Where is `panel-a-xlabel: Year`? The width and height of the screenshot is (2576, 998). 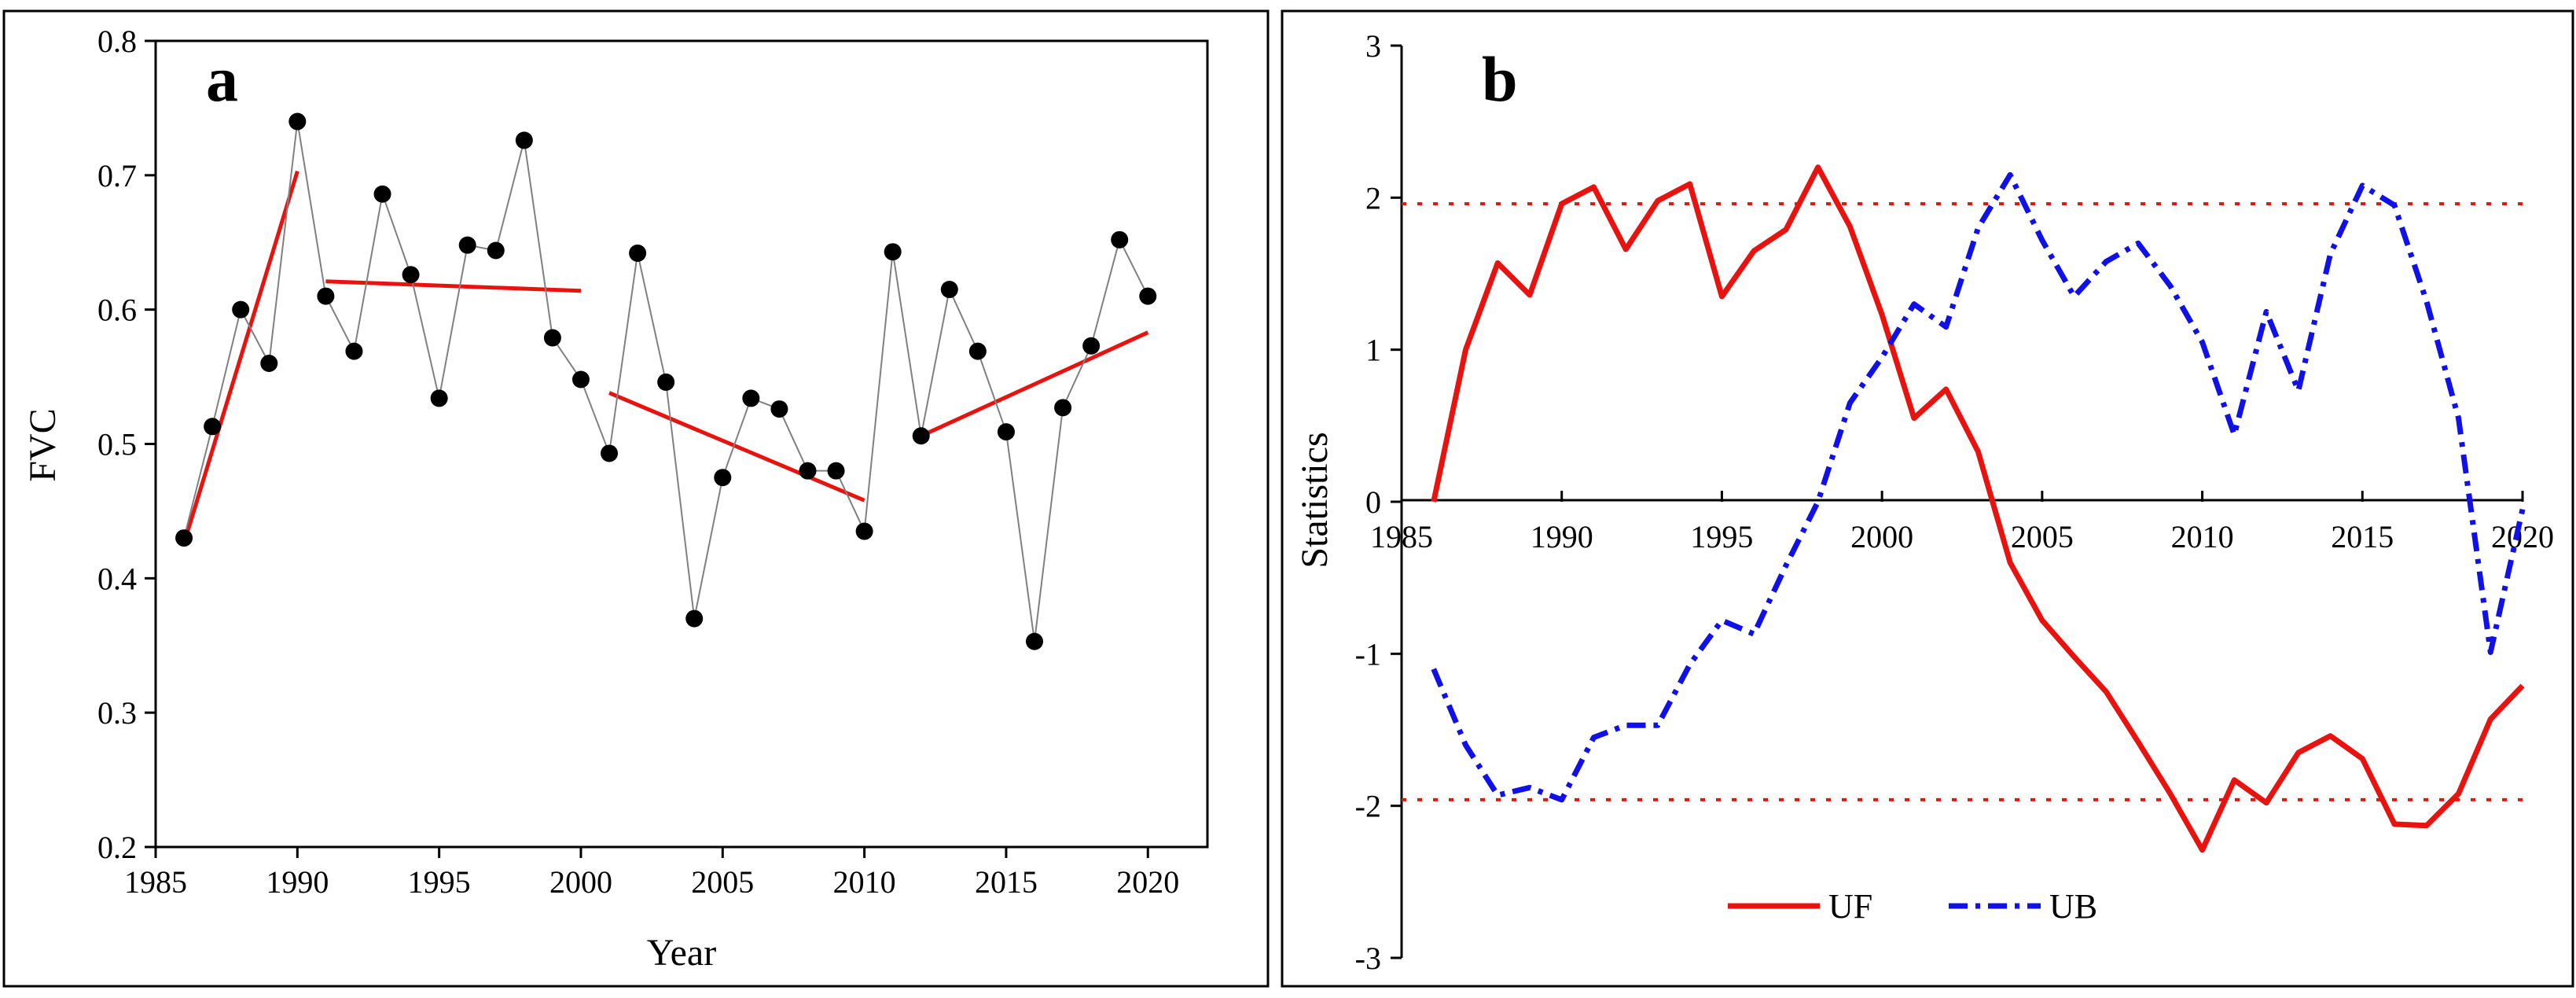 panel-a-xlabel: Year is located at coordinates (681, 953).